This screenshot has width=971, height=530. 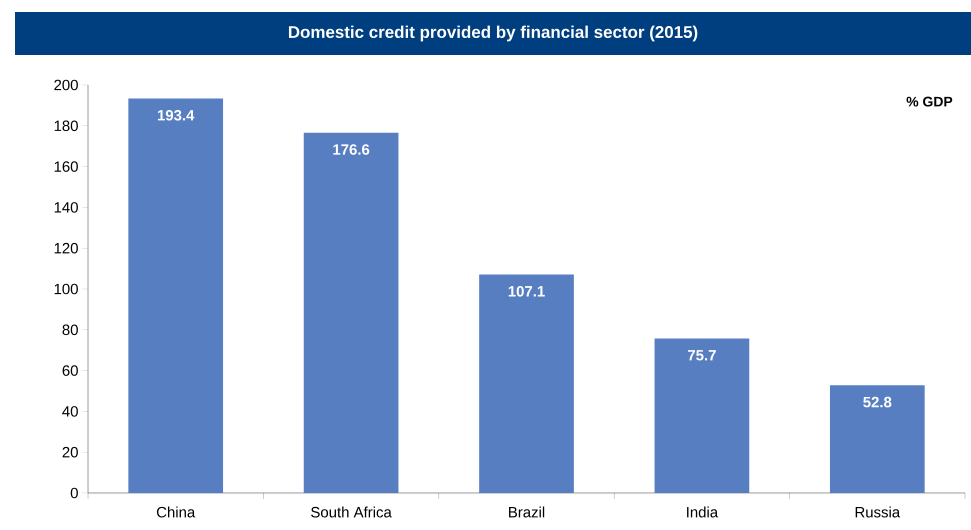 What do you see at coordinates (877, 402) in the screenshot?
I see `data-label: 52.8` at bounding box center [877, 402].